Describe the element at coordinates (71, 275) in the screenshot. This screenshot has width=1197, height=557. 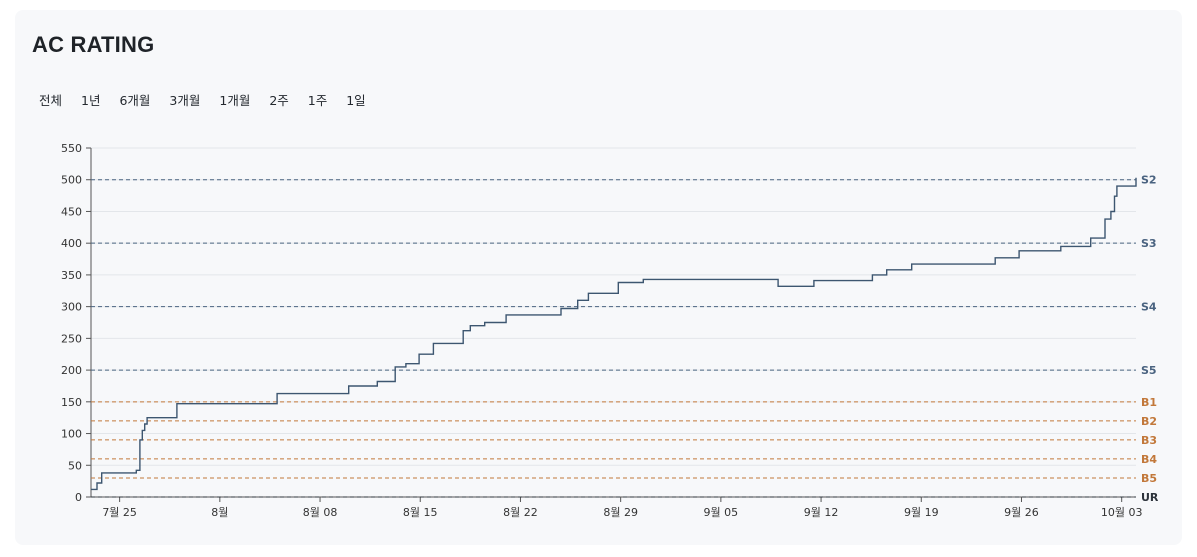
I see `y-tick-label: 350` at that location.